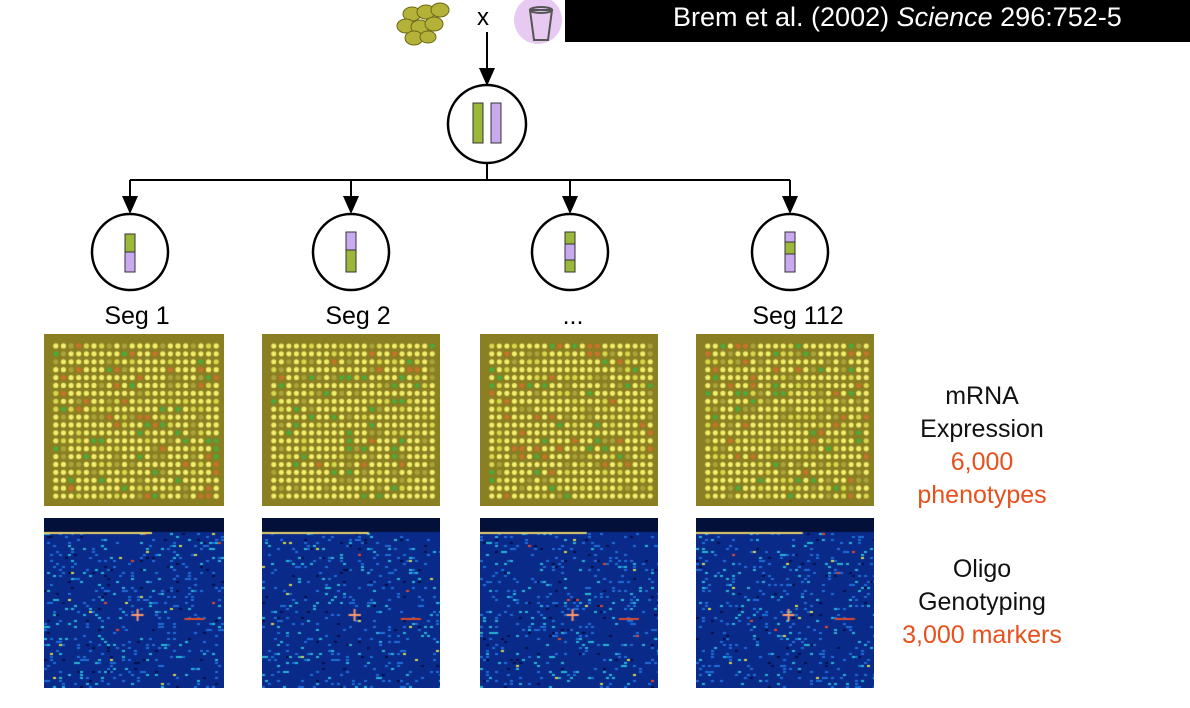 The width and height of the screenshot is (1190, 708). What do you see at coordinates (478, 123) in the screenshot?
I see `green-chromosome` at bounding box center [478, 123].